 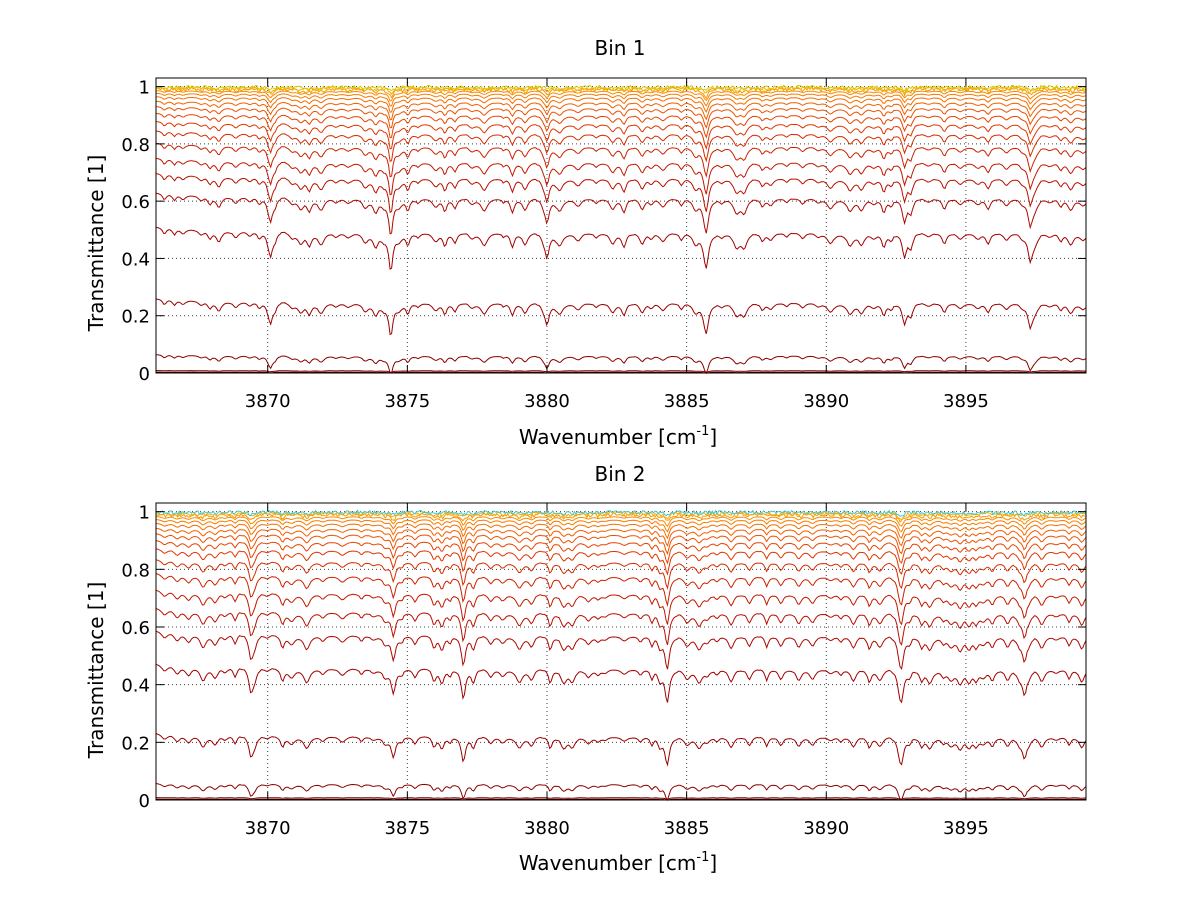 What do you see at coordinates (619, 48) in the screenshot?
I see `chart-title: Bin 1` at bounding box center [619, 48].